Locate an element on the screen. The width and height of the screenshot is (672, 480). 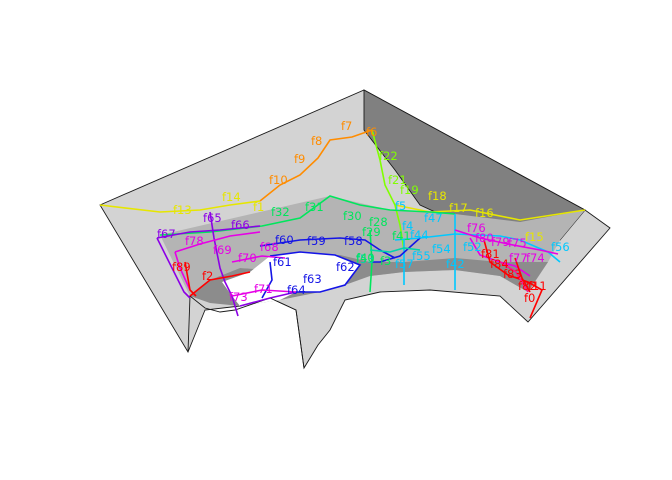
region-label-f1: f1 is located at coordinates (258, 207).